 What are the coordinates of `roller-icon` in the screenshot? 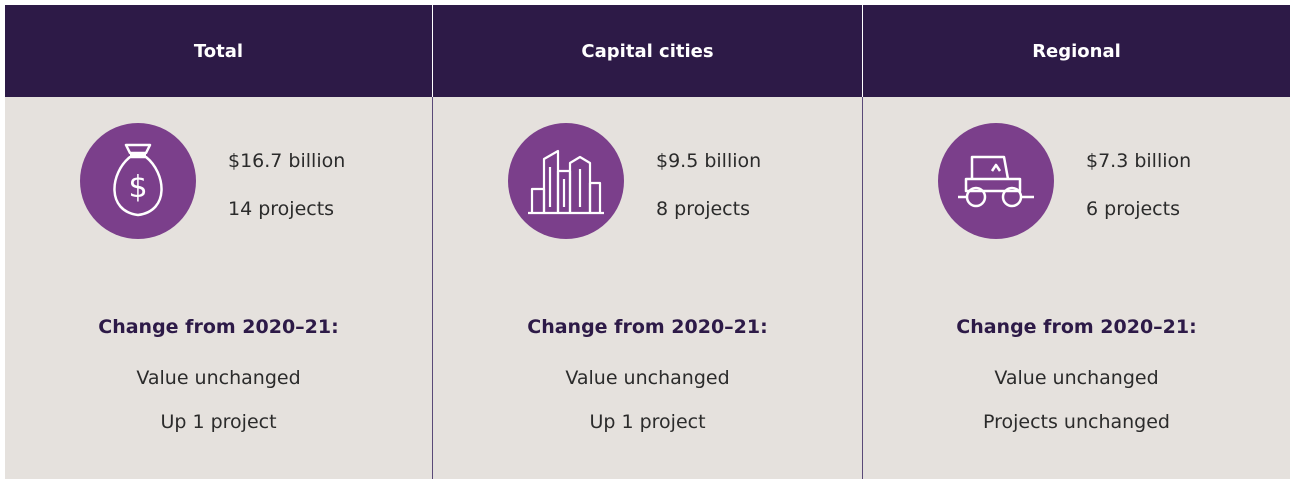 It's located at (996, 181).